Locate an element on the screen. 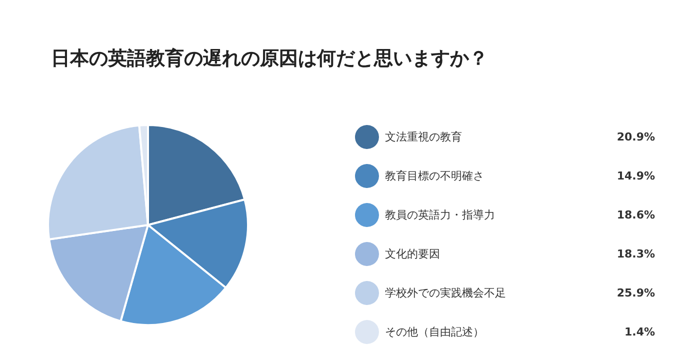  legend-label: 文法重視の教育 is located at coordinates (423, 137).